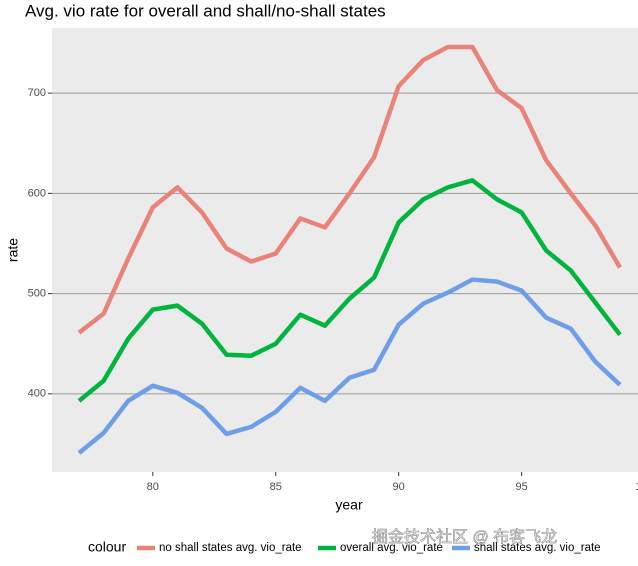 The image size is (638, 566). What do you see at coordinates (230, 548) in the screenshot?
I see `legend-label: no shall states avg. vio_rate` at bounding box center [230, 548].